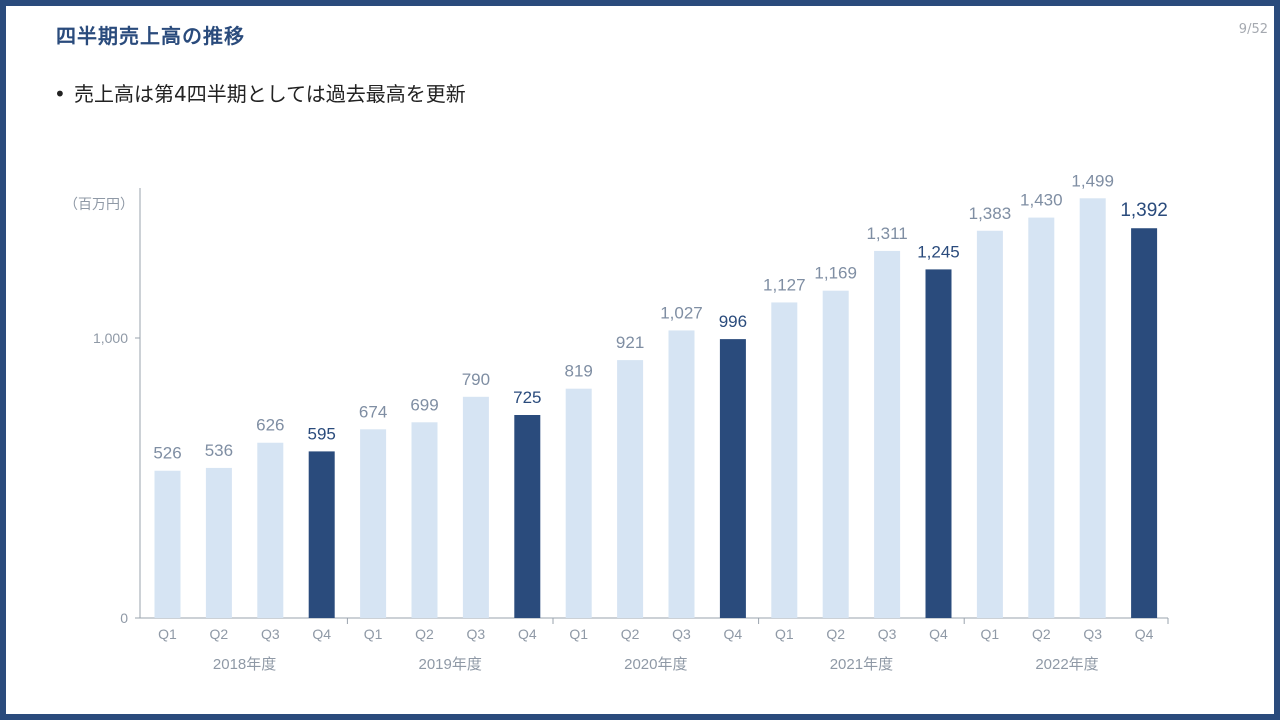 The height and width of the screenshot is (720, 1280). Describe the element at coordinates (218, 542) in the screenshot. I see `bar-2018年度-Q2` at that location.